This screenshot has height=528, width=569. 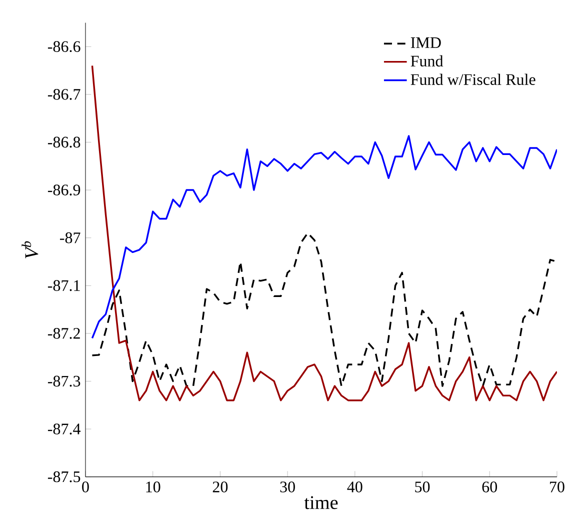 What do you see at coordinates (85, 487) in the screenshot?
I see `x-tick-label: 0` at bounding box center [85, 487].